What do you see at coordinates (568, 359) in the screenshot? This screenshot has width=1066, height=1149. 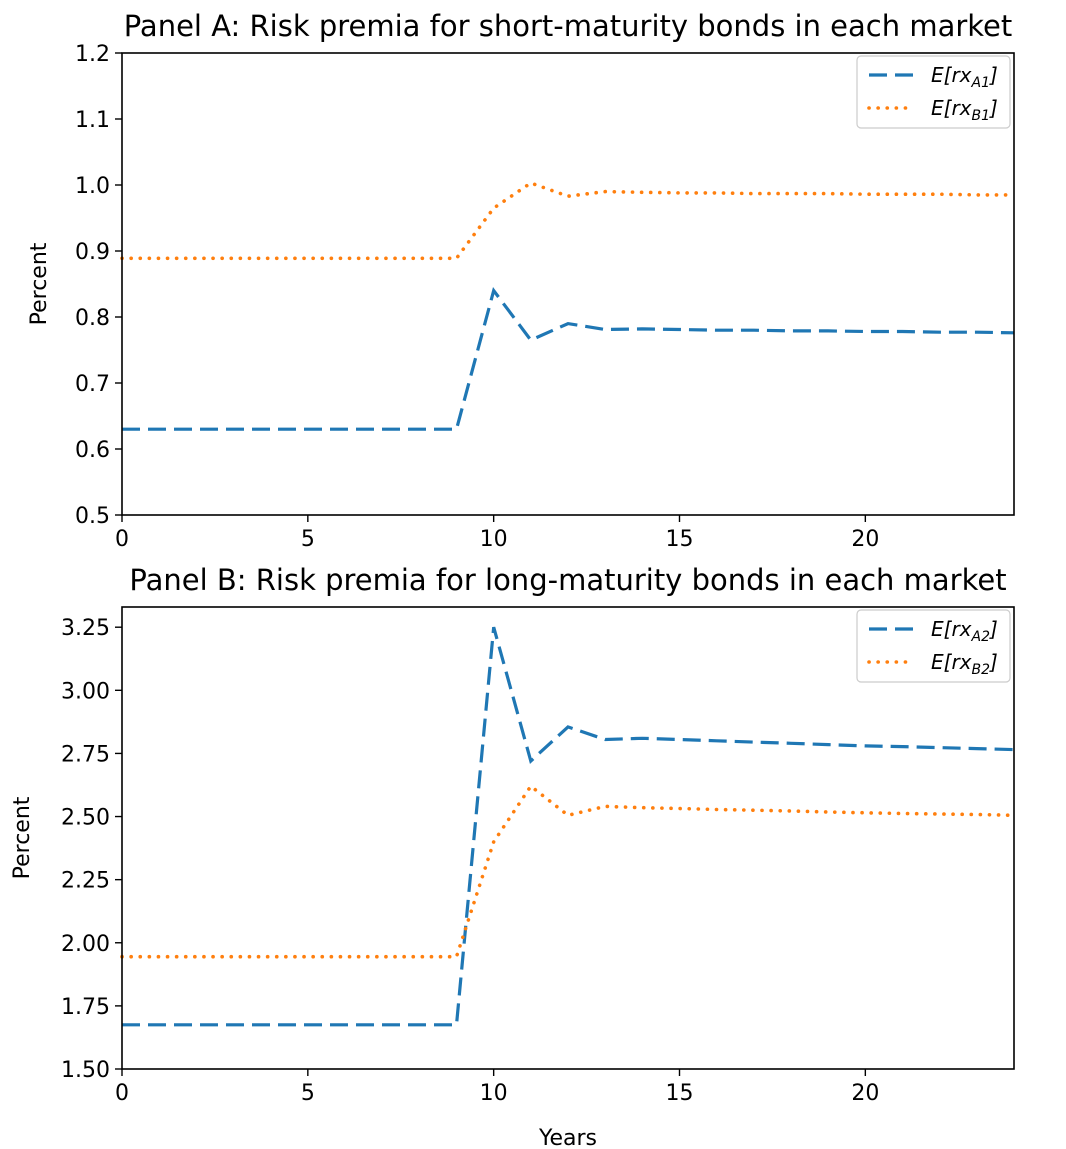 I see `panel-a-series-line-a1` at bounding box center [568, 359].